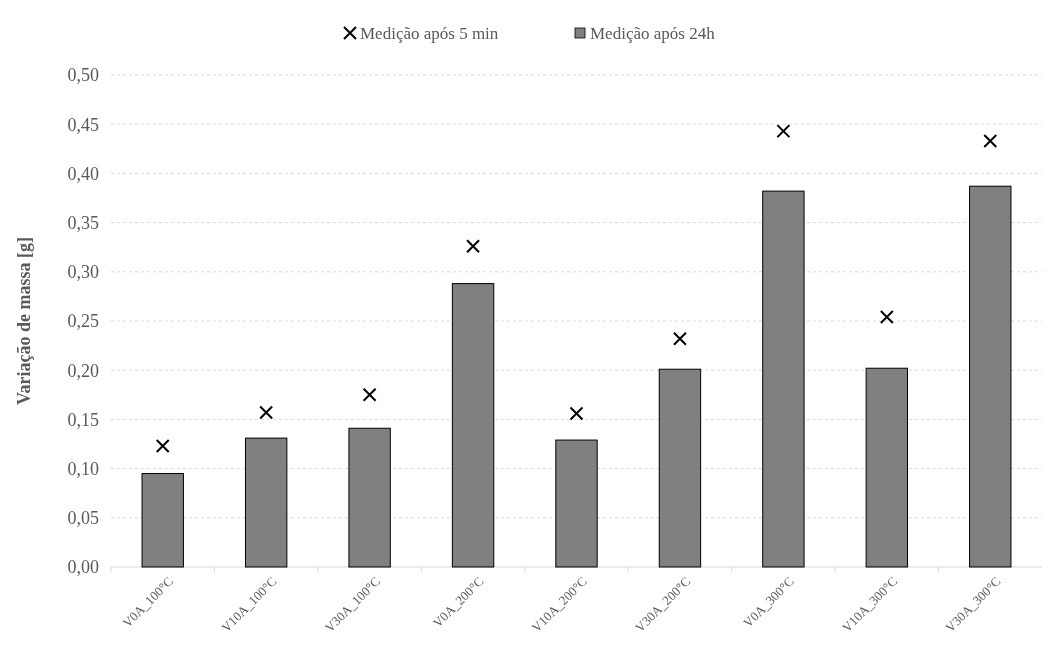 The height and width of the screenshot is (665, 1060). Describe the element at coordinates (83, 75) in the screenshot. I see `y-tick-label: 0,50` at that location.